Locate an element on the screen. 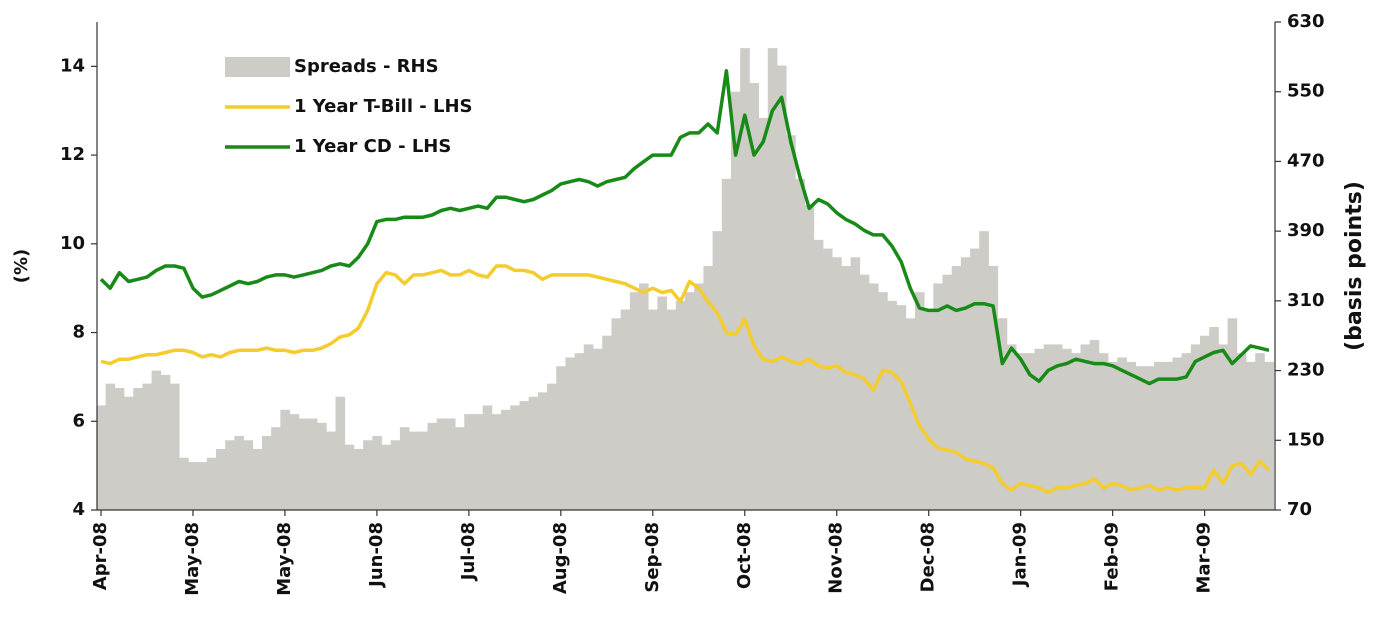 The image size is (1375, 622). y2-tick-label: 150 is located at coordinates (1306, 439).